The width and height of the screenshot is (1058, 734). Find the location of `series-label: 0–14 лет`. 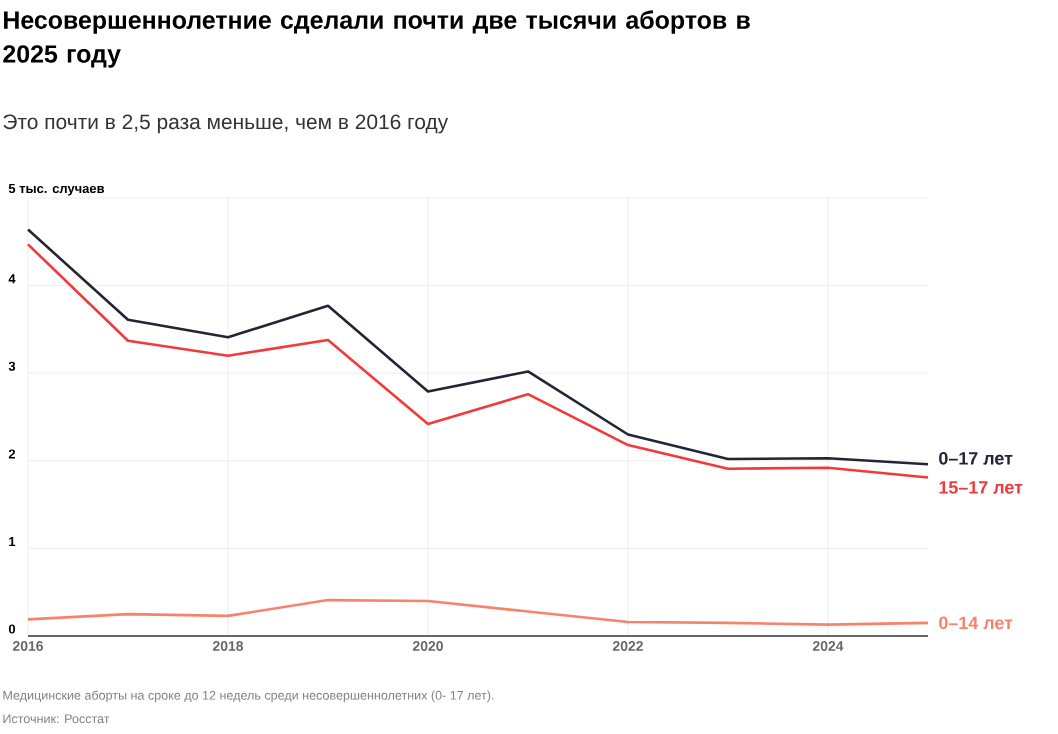

series-label: 0–14 лет is located at coordinates (976, 623).